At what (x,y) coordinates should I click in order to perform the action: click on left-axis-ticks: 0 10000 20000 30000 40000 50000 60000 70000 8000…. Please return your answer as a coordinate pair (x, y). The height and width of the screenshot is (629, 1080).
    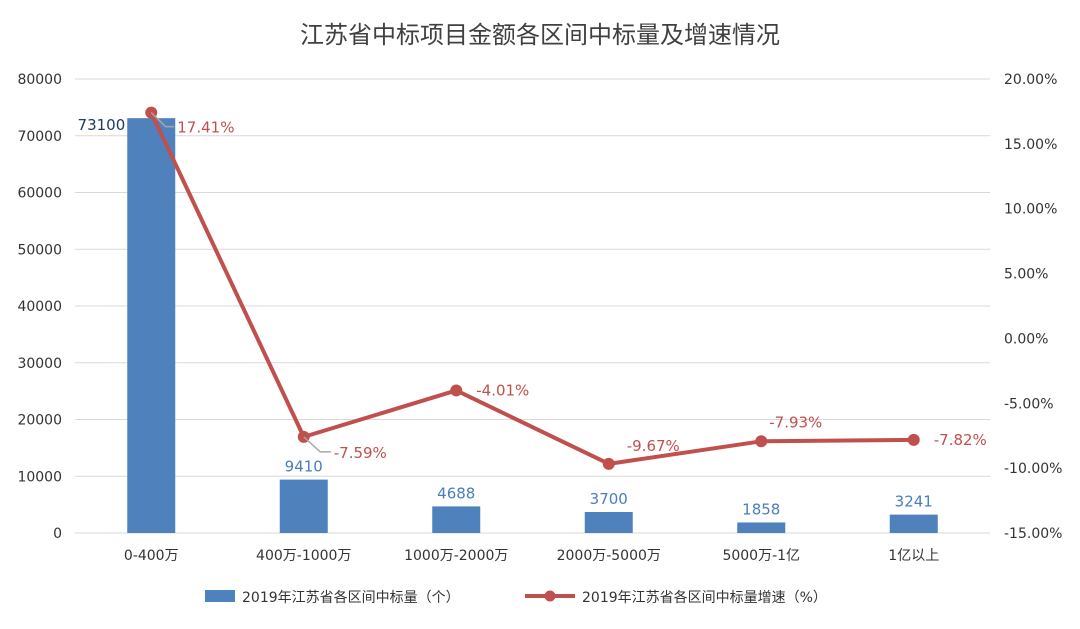
    Looking at the image, I should click on (39, 307).